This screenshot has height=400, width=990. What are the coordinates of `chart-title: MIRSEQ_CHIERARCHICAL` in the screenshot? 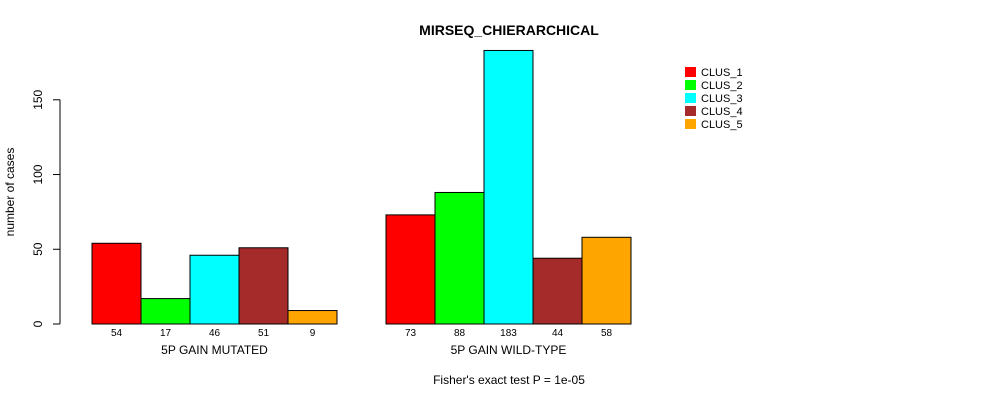 It's located at (509, 30).